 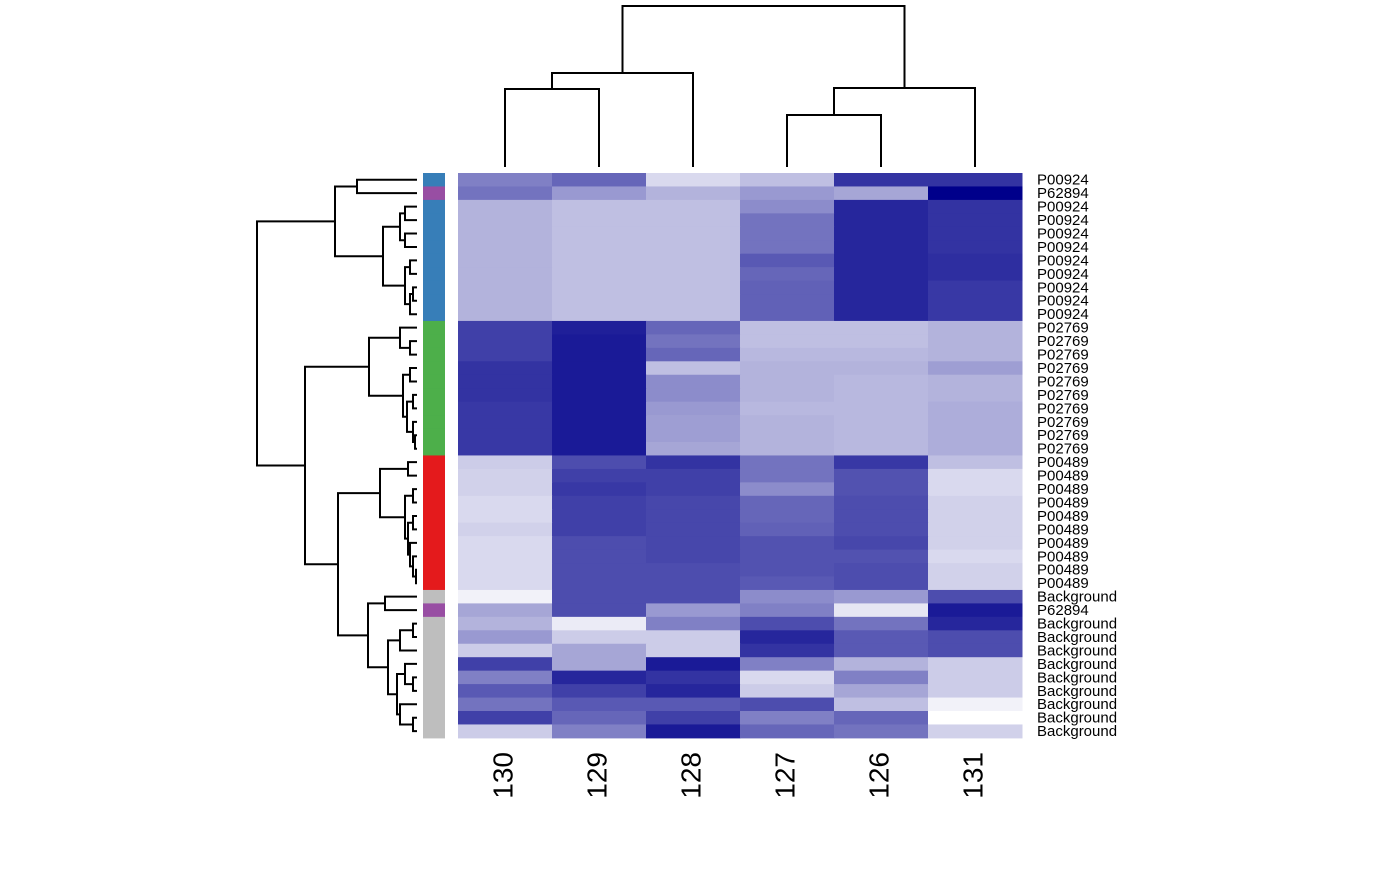 What do you see at coordinates (1063, 543) in the screenshot?
I see `row-label: P00489` at bounding box center [1063, 543].